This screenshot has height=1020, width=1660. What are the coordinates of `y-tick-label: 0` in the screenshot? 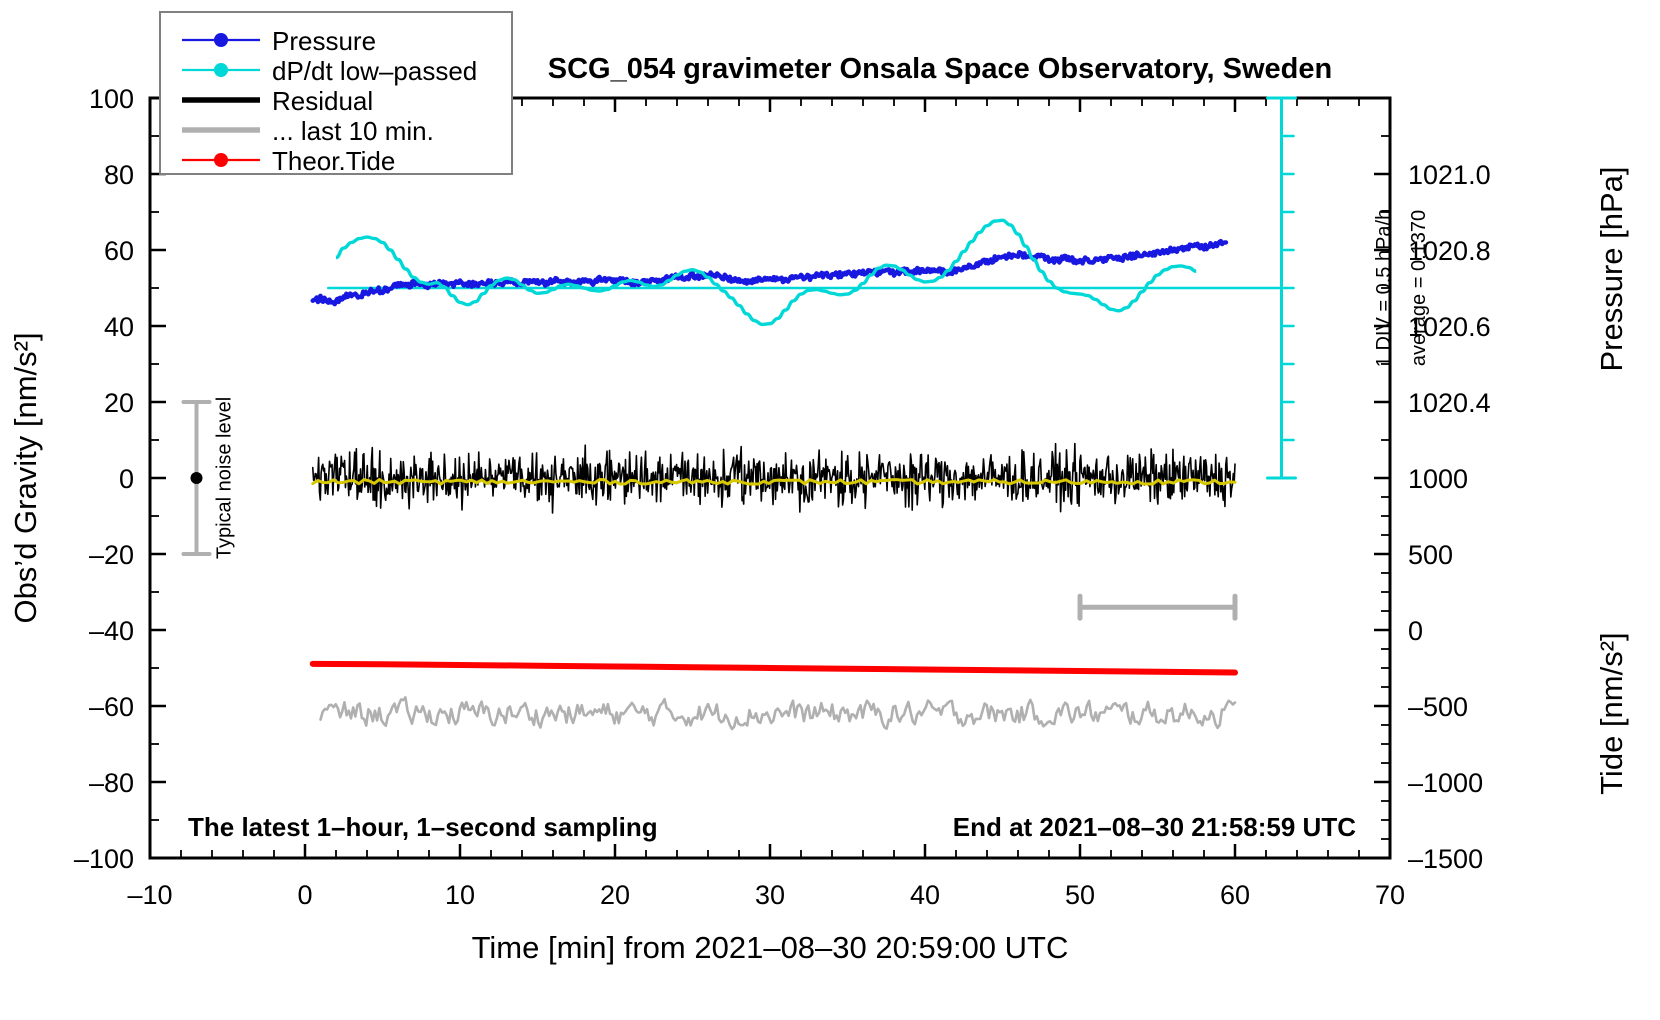 It's located at (126, 479).